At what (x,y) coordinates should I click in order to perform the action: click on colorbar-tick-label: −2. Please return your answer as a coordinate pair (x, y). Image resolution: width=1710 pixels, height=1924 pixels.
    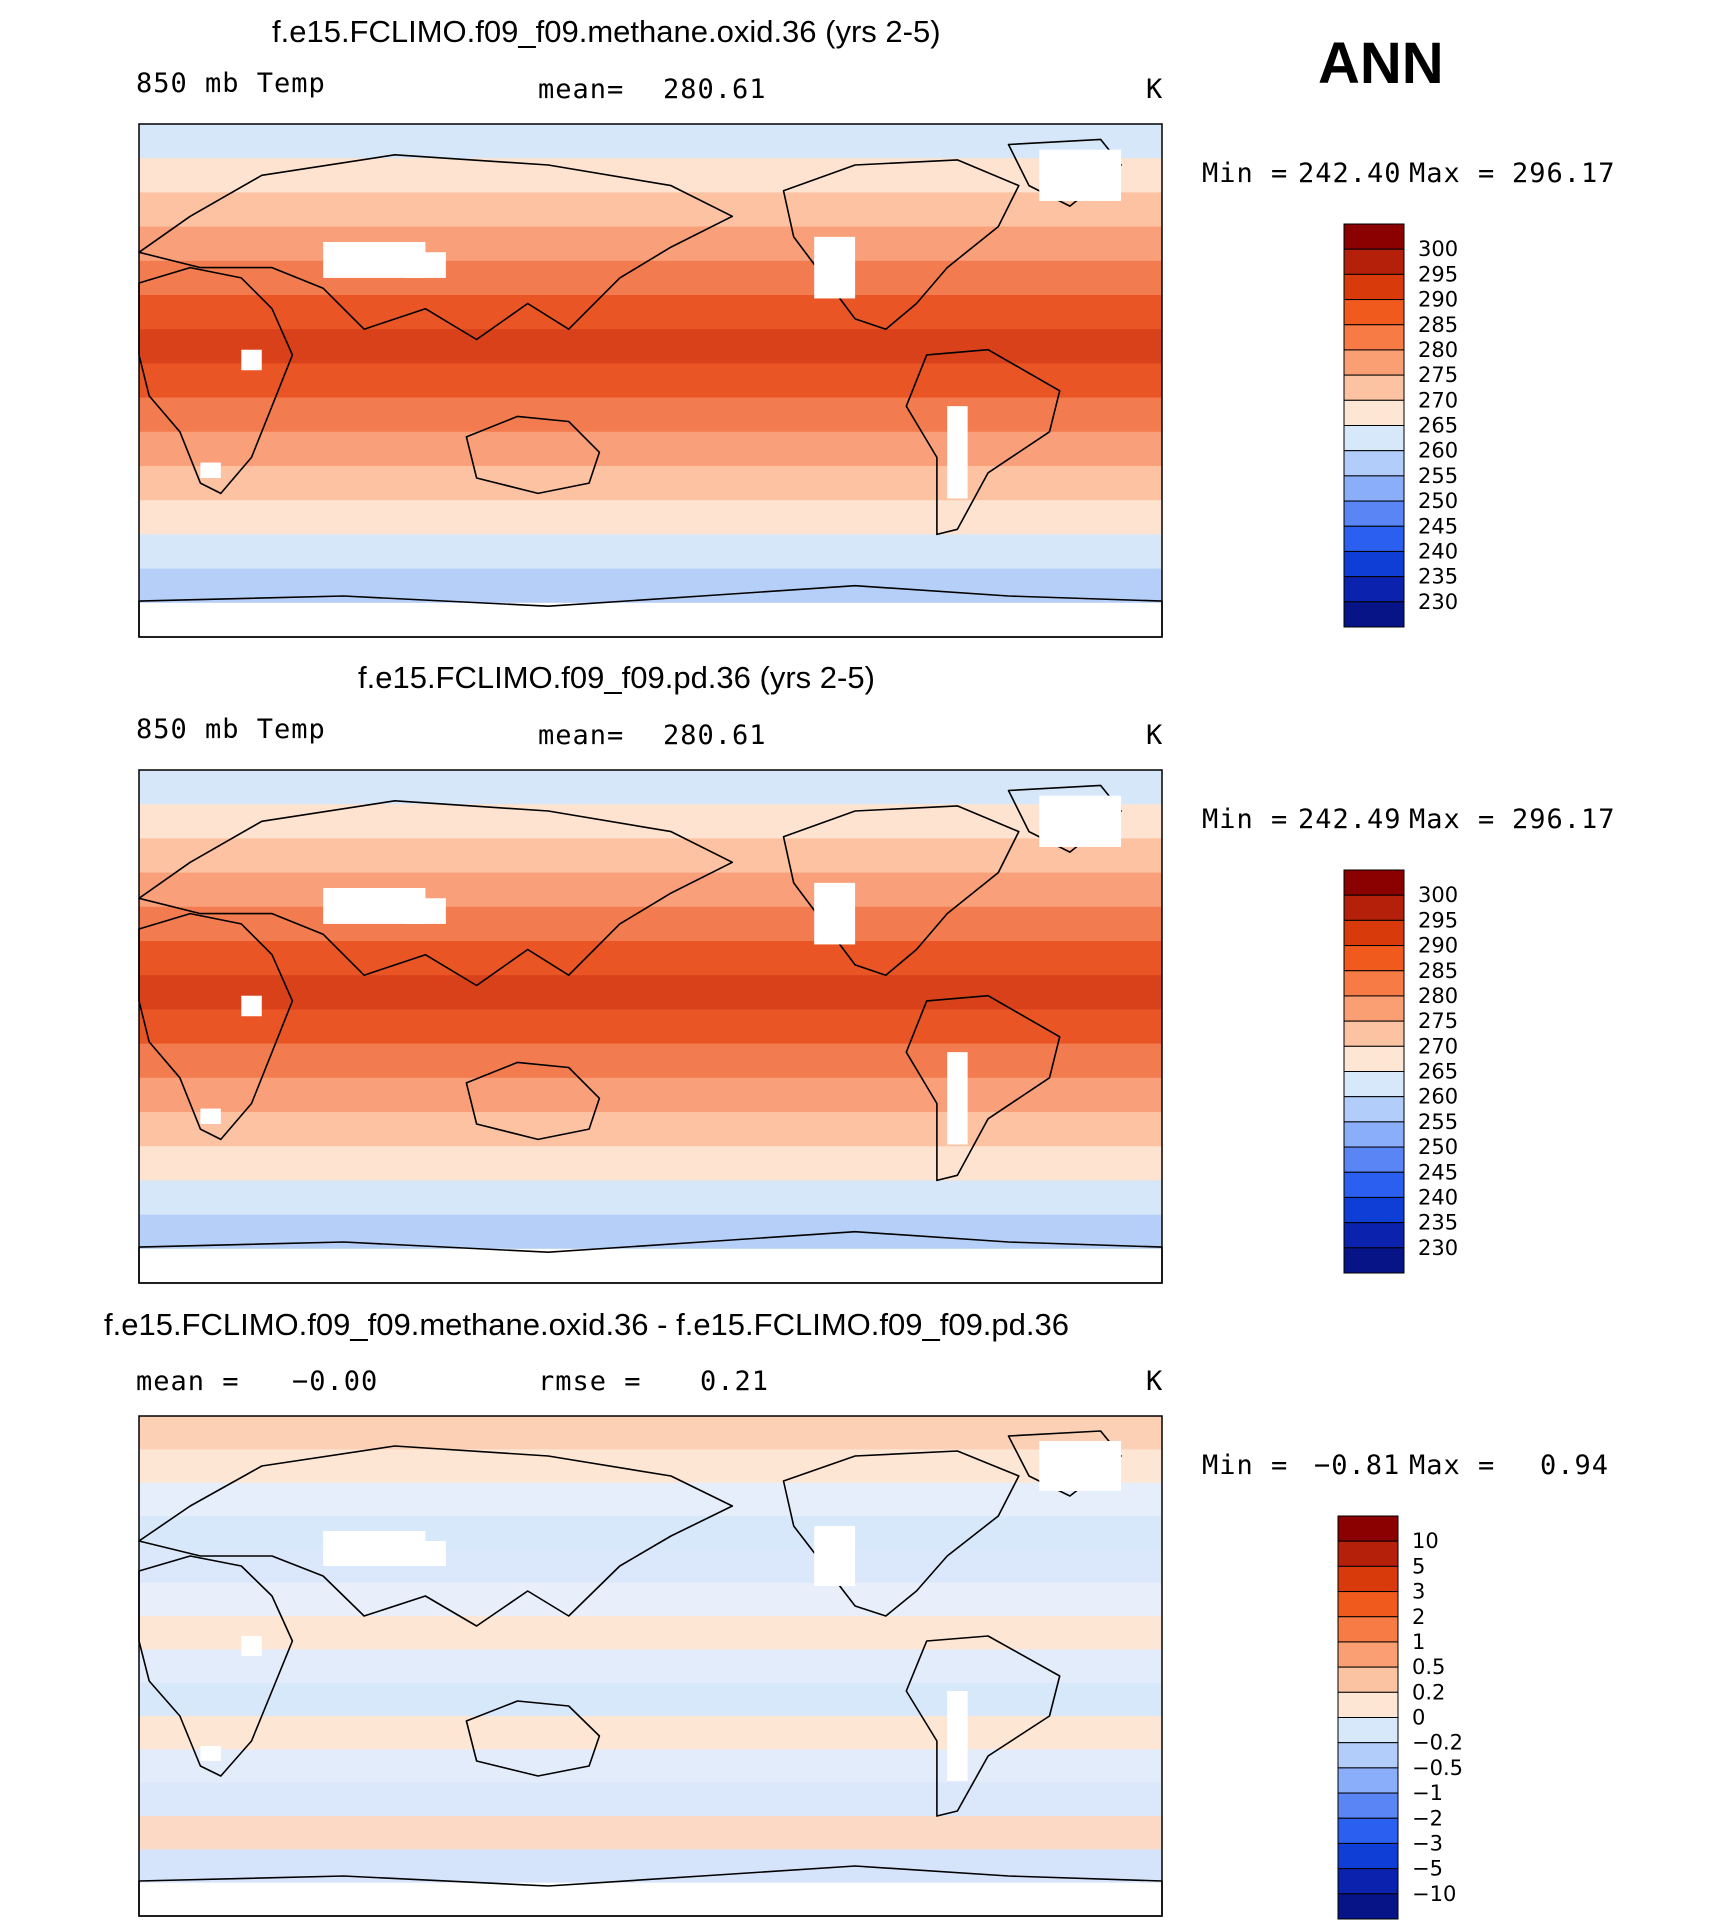
    Looking at the image, I should click on (1427, 1818).